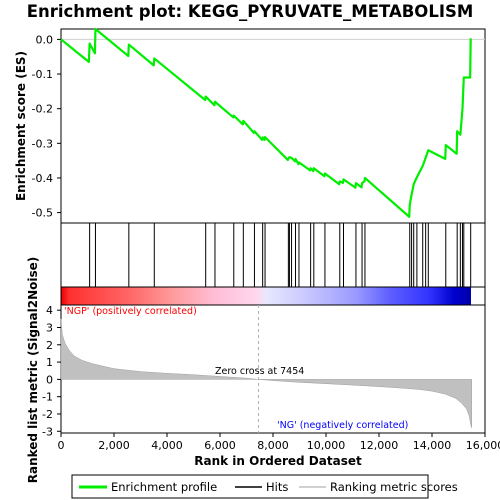  I want to click on x-tick-label: 4,000, so click(167, 445).